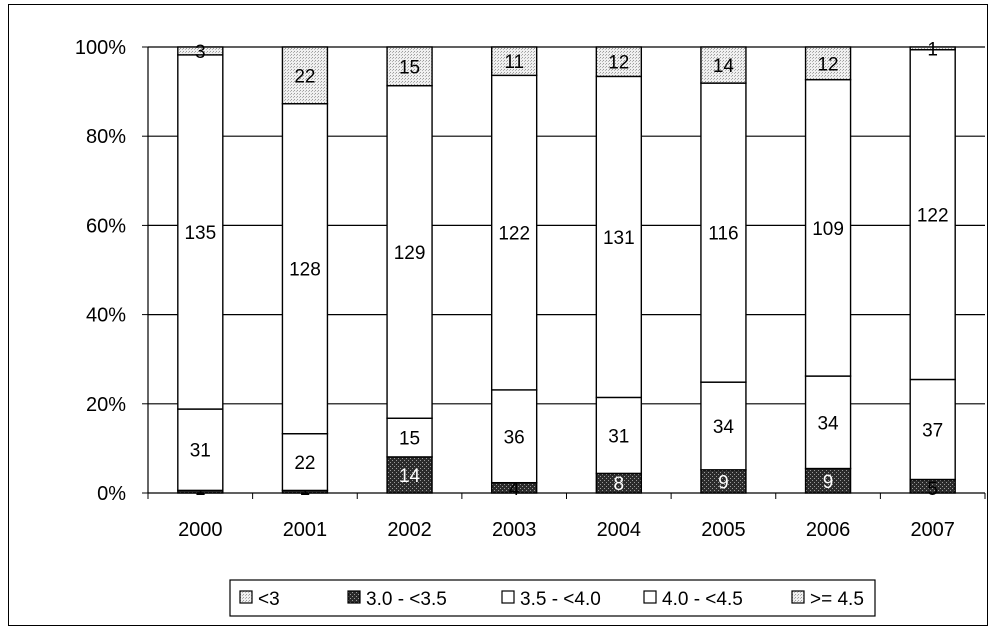  What do you see at coordinates (932, 430) in the screenshot?
I see `data-label: 37` at bounding box center [932, 430].